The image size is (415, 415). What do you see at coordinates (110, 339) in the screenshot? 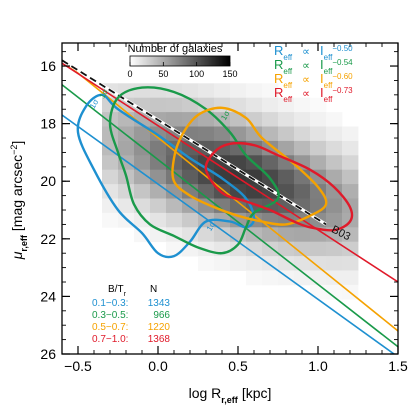
I see `table-row-bt: 0.7−1.0:` at bounding box center [110, 339].